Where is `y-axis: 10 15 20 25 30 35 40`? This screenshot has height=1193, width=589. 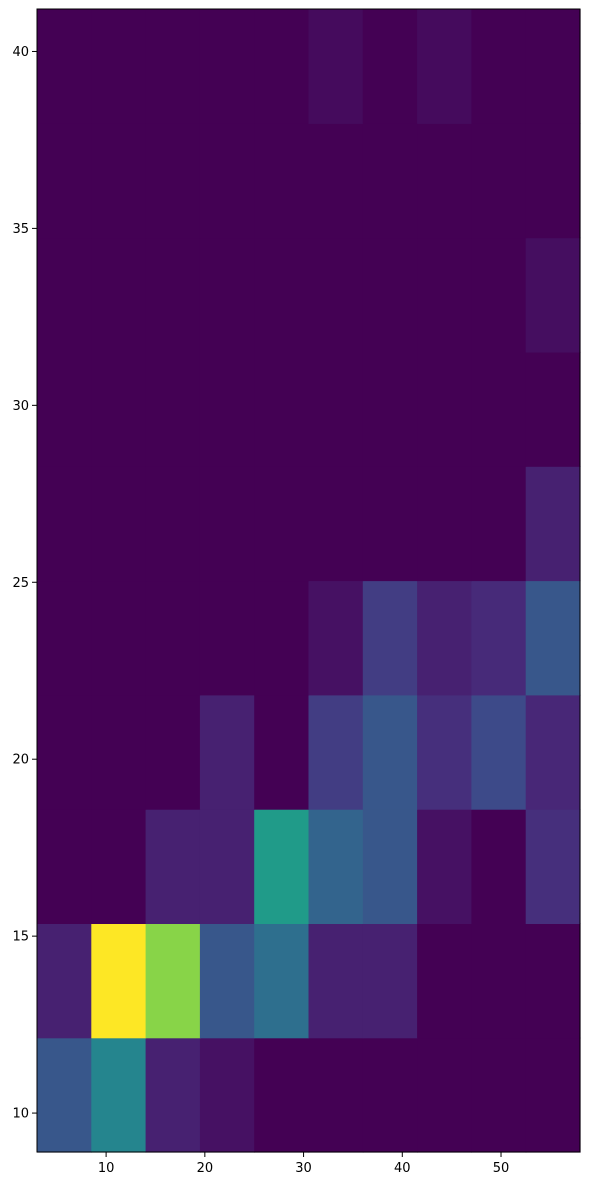
y-axis: 10 15 20 25 30 35 40 is located at coordinates (24, 583).